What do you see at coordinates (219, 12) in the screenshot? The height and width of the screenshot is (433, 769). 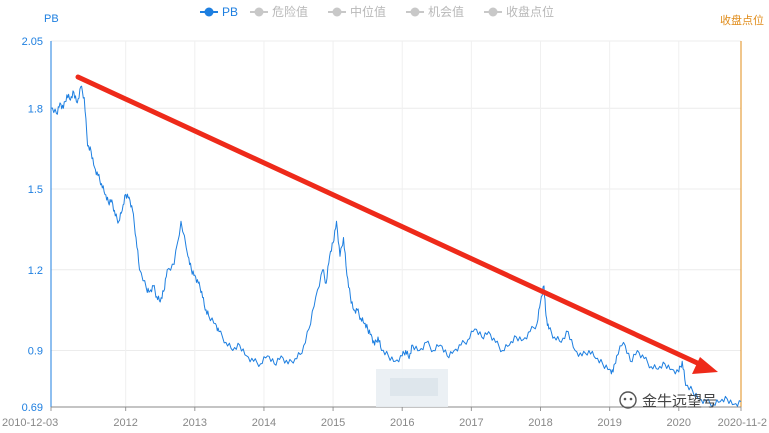 I see `legend-item: PB` at bounding box center [219, 12].